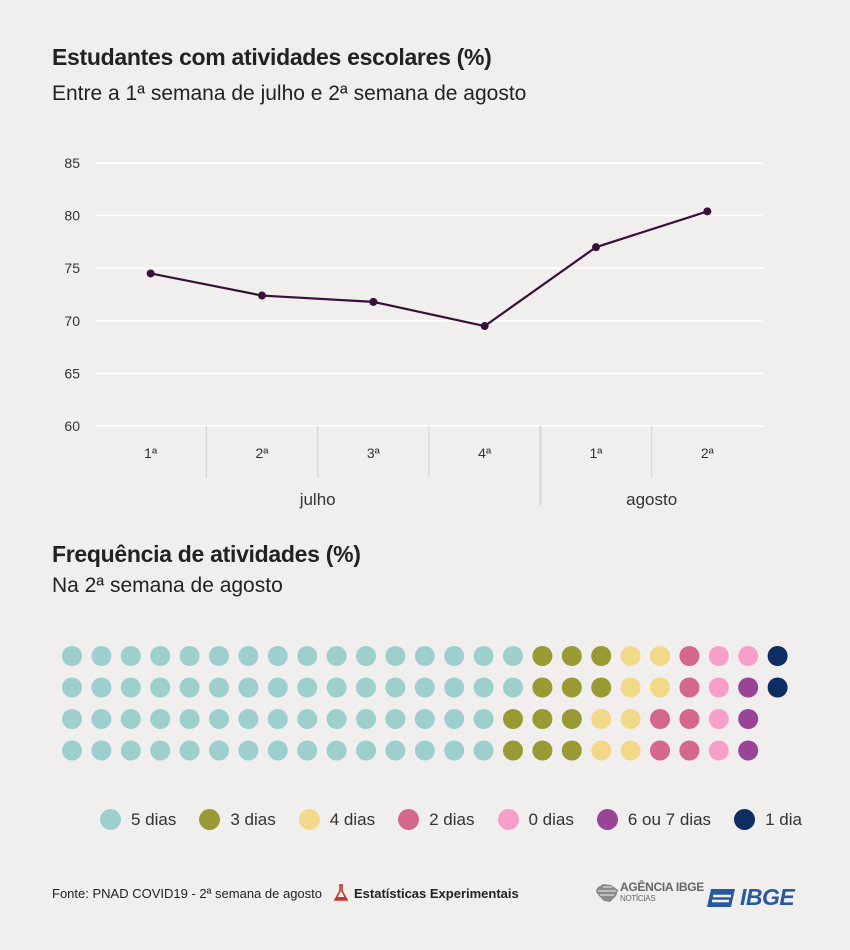  I want to click on brazil-map-icon, so click(607, 893).